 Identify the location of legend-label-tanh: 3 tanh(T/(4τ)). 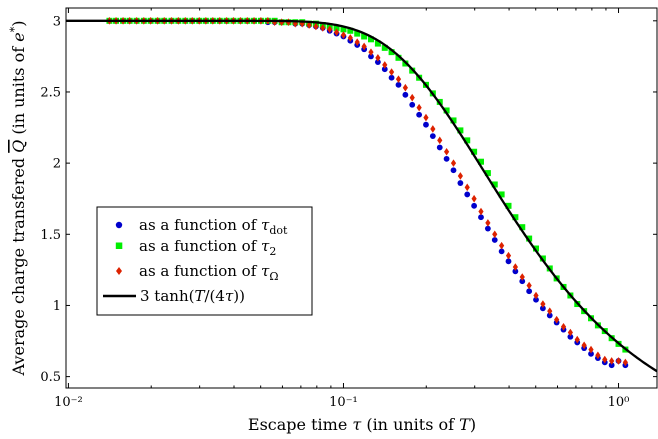
(192, 296).